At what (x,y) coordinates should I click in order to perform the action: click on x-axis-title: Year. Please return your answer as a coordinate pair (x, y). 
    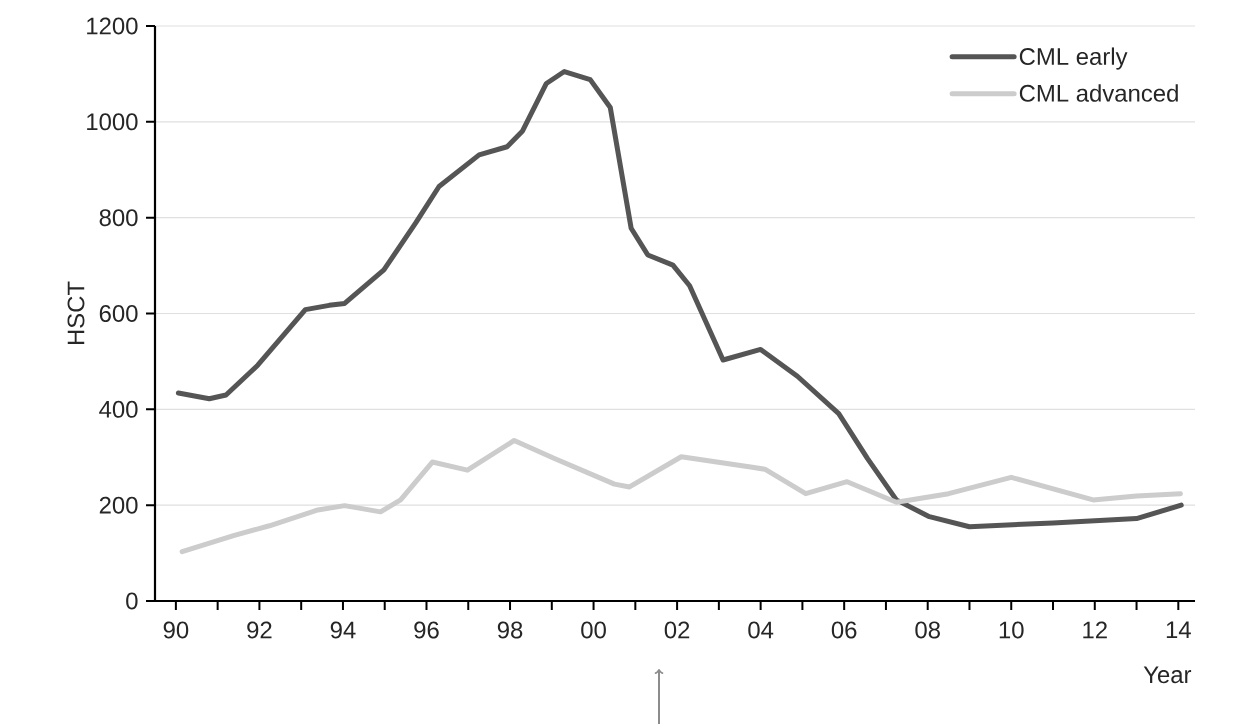
    Looking at the image, I should click on (1167, 675).